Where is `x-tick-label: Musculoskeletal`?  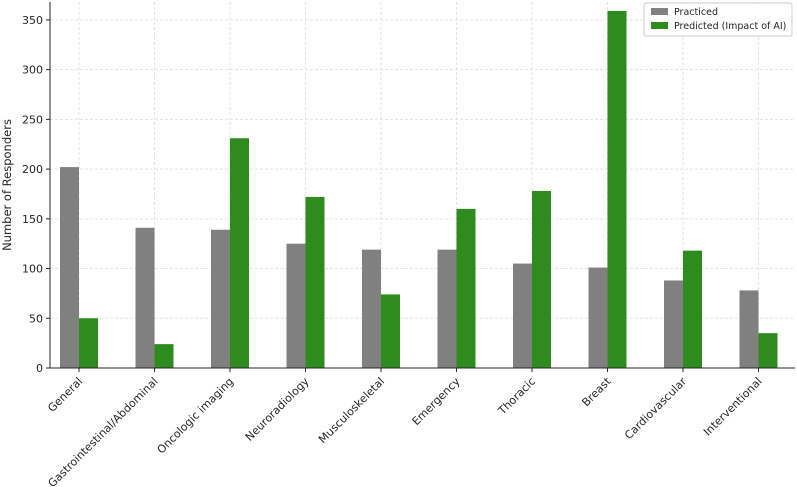 x-tick-label: Musculoskeletal is located at coordinates (351, 410).